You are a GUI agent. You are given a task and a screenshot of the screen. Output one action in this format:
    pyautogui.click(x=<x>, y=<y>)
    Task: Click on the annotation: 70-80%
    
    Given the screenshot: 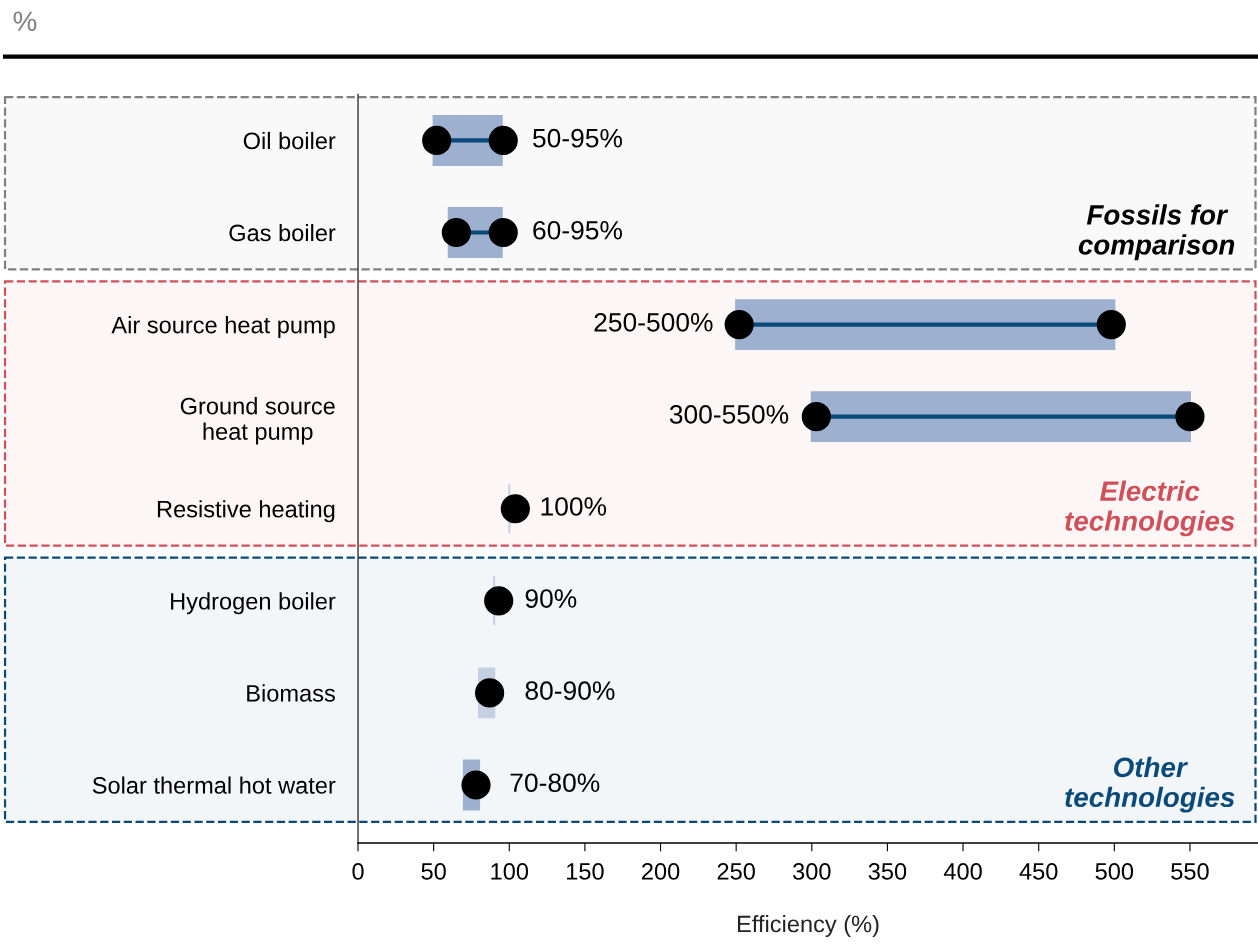 What is the action you would take?
    pyautogui.click(x=555, y=783)
    